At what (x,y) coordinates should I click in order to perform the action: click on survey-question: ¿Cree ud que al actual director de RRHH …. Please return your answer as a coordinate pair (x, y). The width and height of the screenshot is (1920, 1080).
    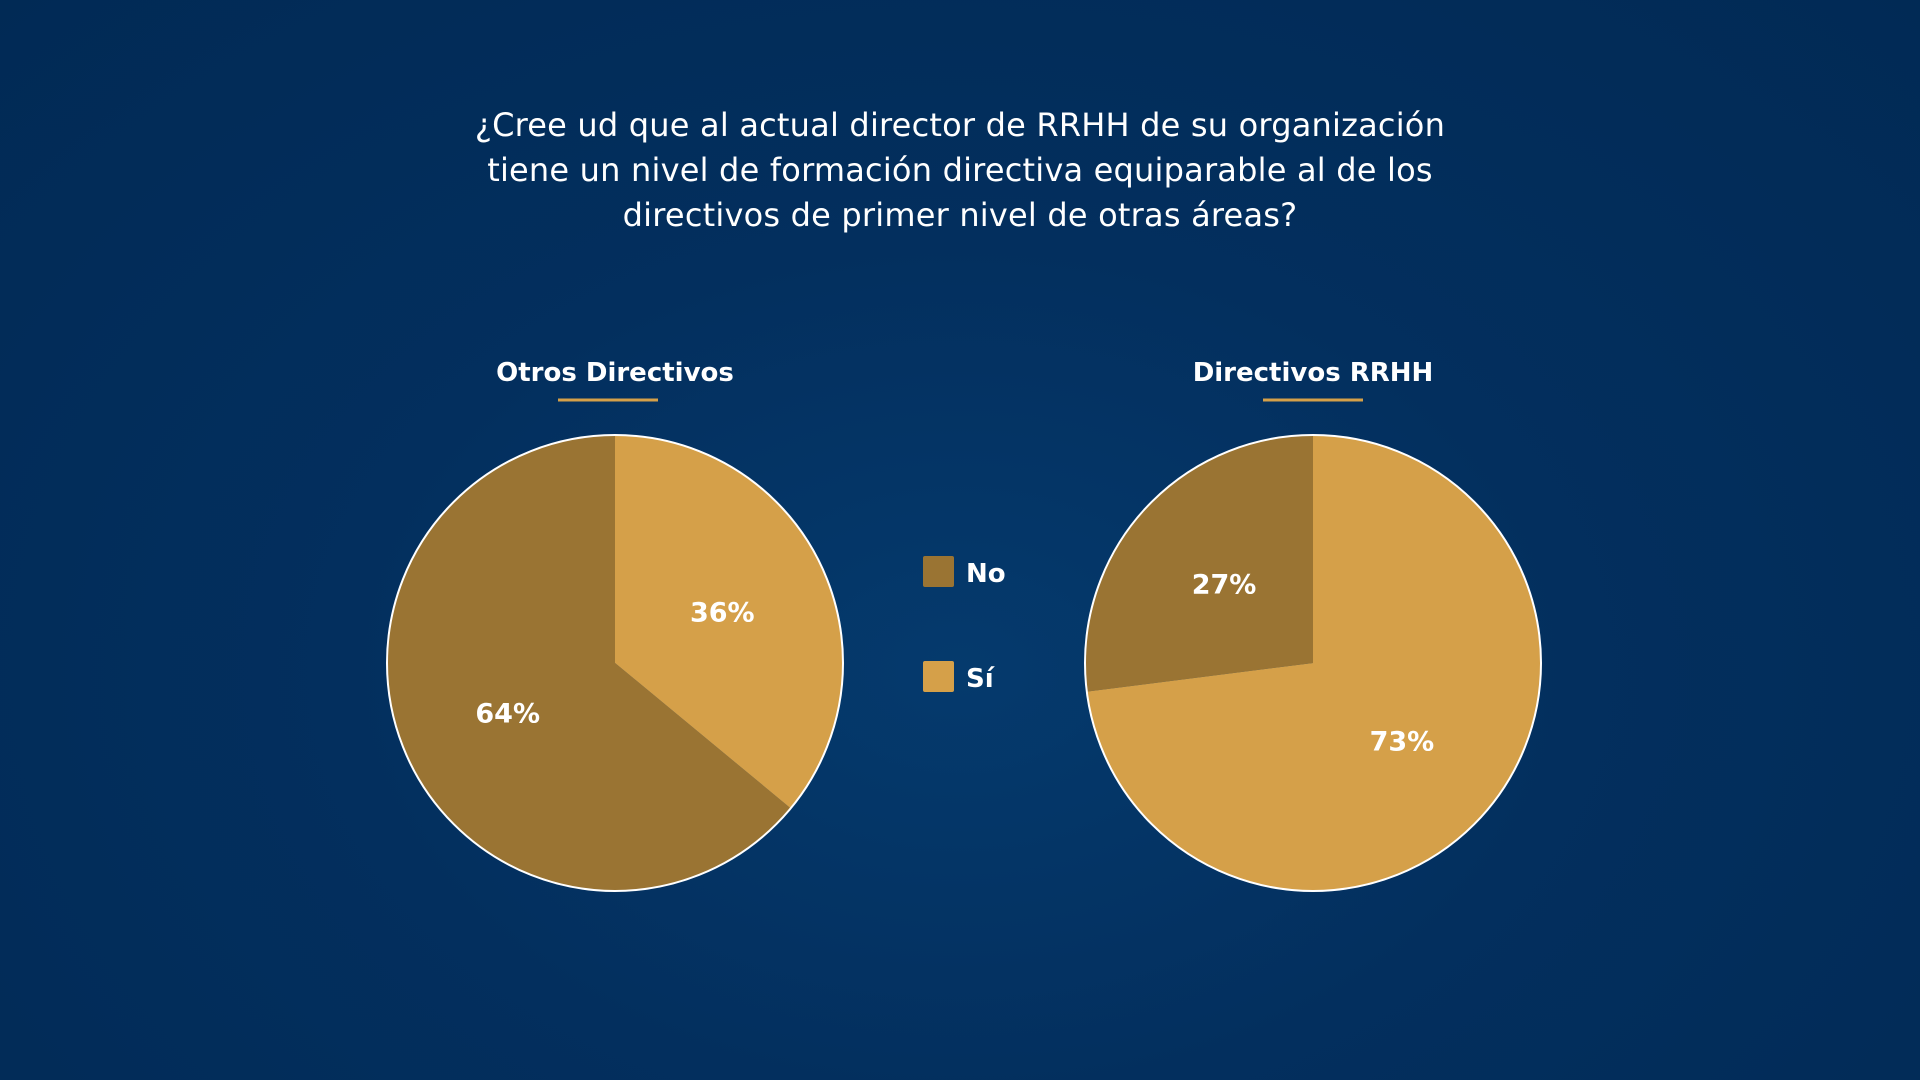
    Looking at the image, I should click on (960, 170).